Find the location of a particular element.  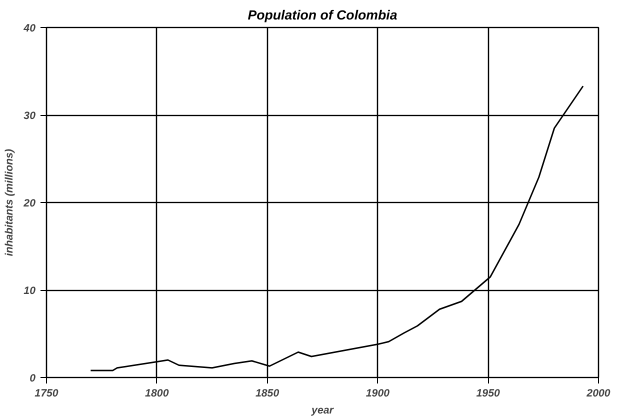

y-tick-label: 20 is located at coordinates (29, 204).